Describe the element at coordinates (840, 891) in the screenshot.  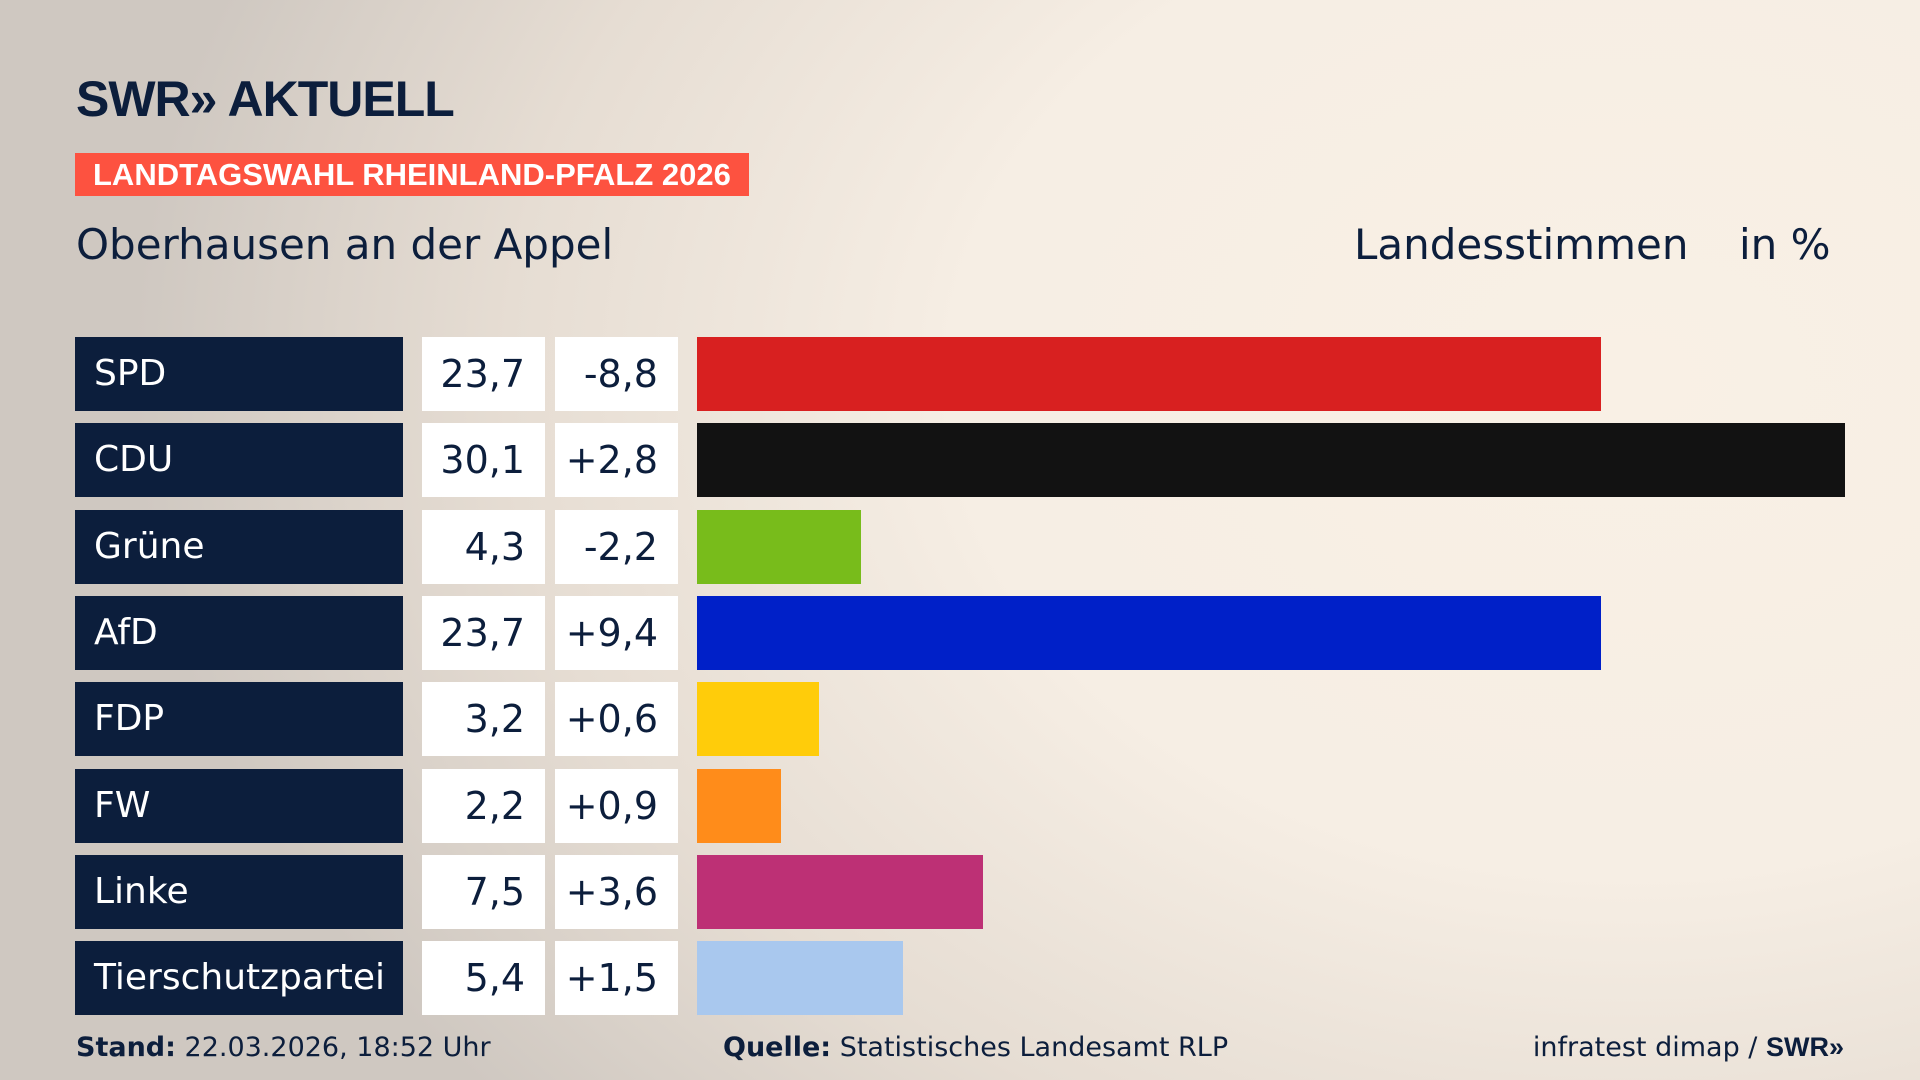
I see `bar-linke` at that location.